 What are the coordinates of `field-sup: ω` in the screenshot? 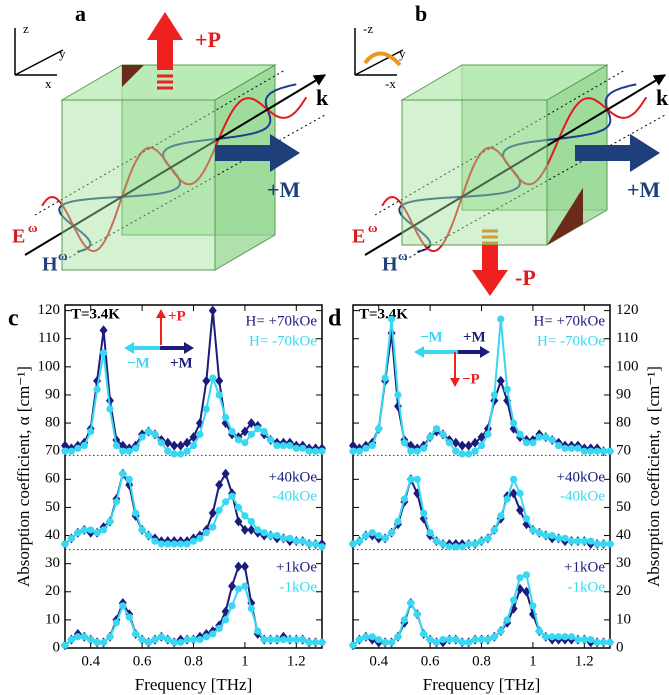 It's located at (373, 227).